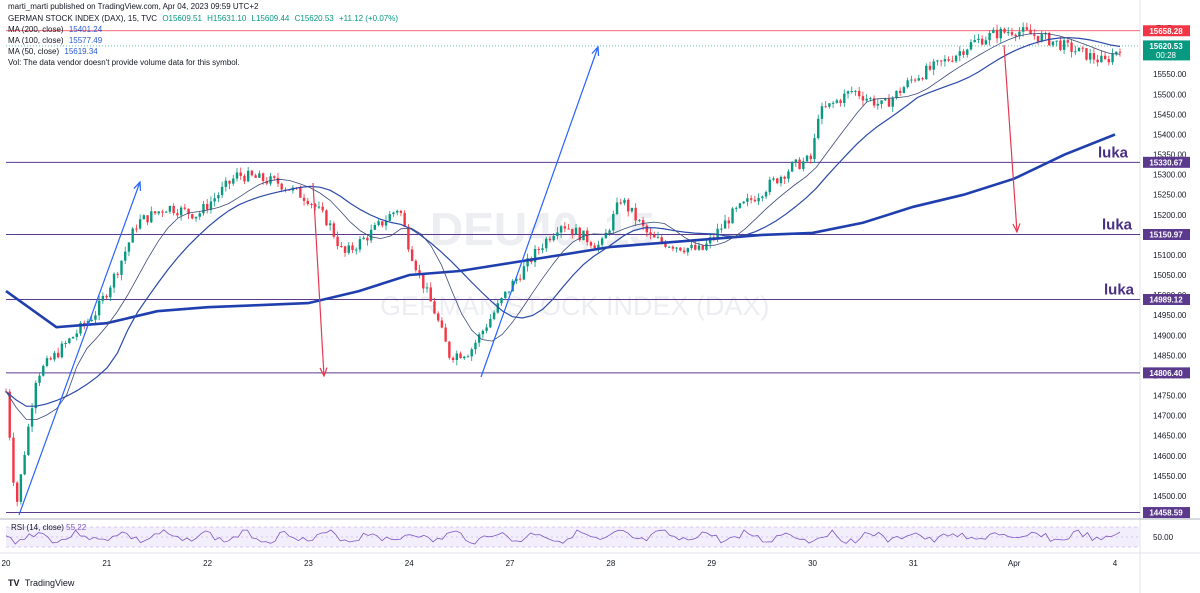 The image size is (1200, 593). What do you see at coordinates (85, 40) in the screenshot?
I see `ma100-value: 15577.49` at bounding box center [85, 40].